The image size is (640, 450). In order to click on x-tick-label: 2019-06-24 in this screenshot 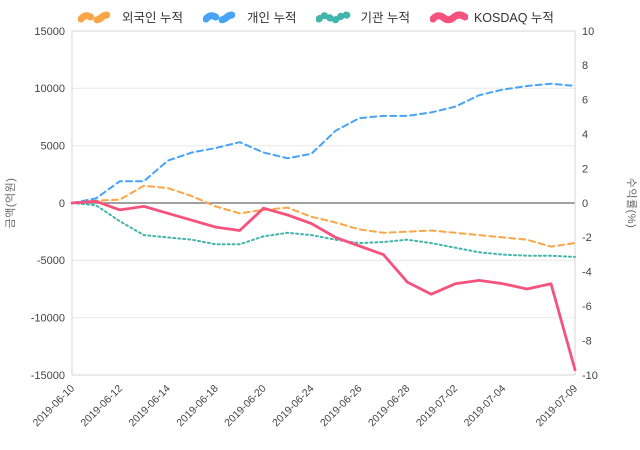, I will do `click(293, 406)`.